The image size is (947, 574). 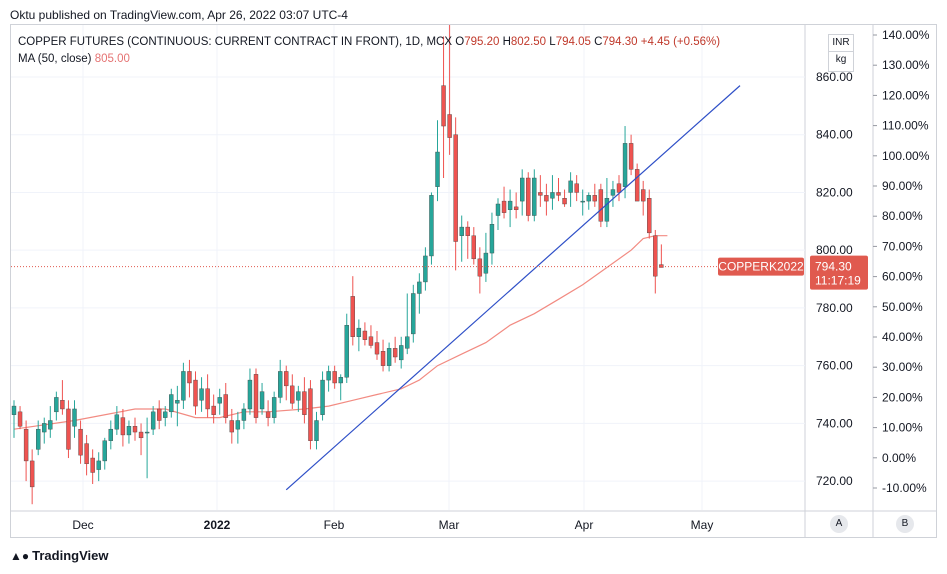 What do you see at coordinates (702, 525) in the screenshot?
I see `time-tick-label: May` at bounding box center [702, 525].